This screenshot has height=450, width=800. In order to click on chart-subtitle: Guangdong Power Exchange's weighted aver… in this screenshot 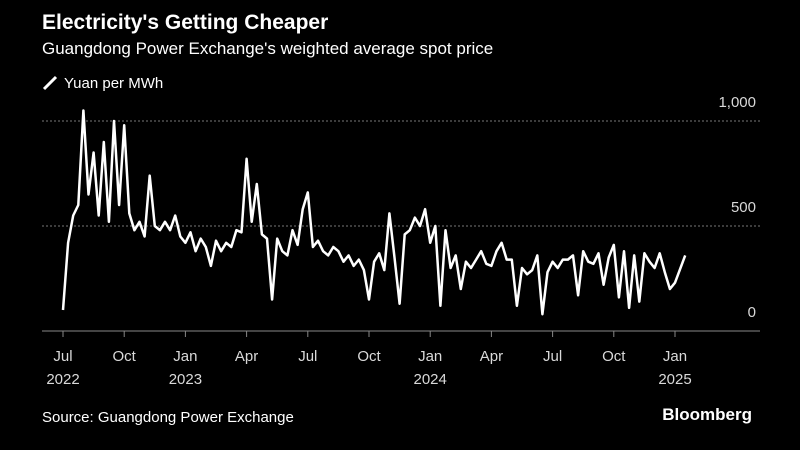, I will do `click(267, 48)`.